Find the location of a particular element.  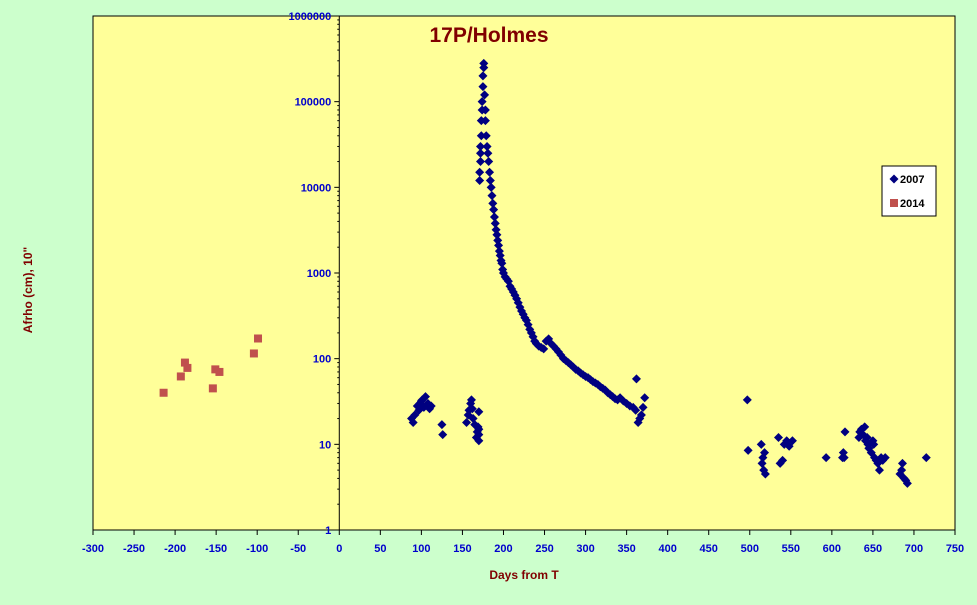

x-tick-label: 750 is located at coordinates (955, 549).